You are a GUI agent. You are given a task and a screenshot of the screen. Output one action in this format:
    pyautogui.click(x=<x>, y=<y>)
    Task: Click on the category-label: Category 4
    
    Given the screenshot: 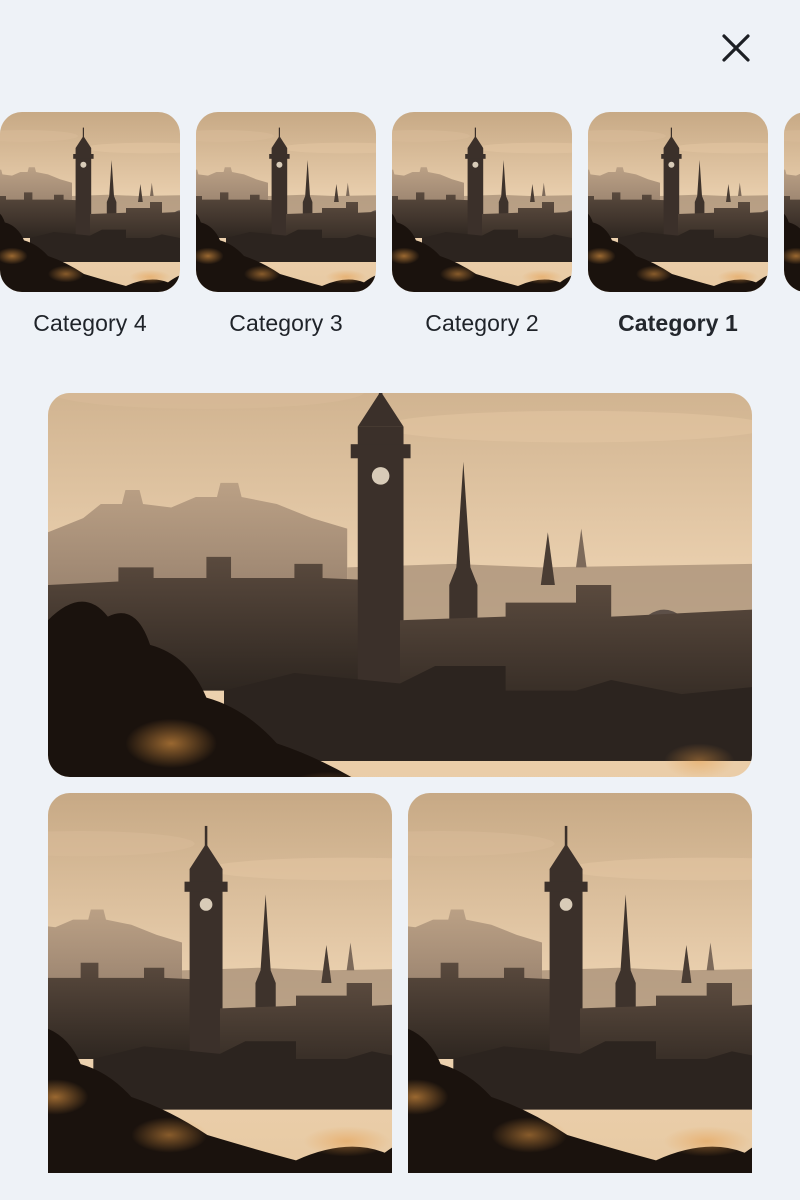 What is the action you would take?
    pyautogui.click(x=90, y=323)
    